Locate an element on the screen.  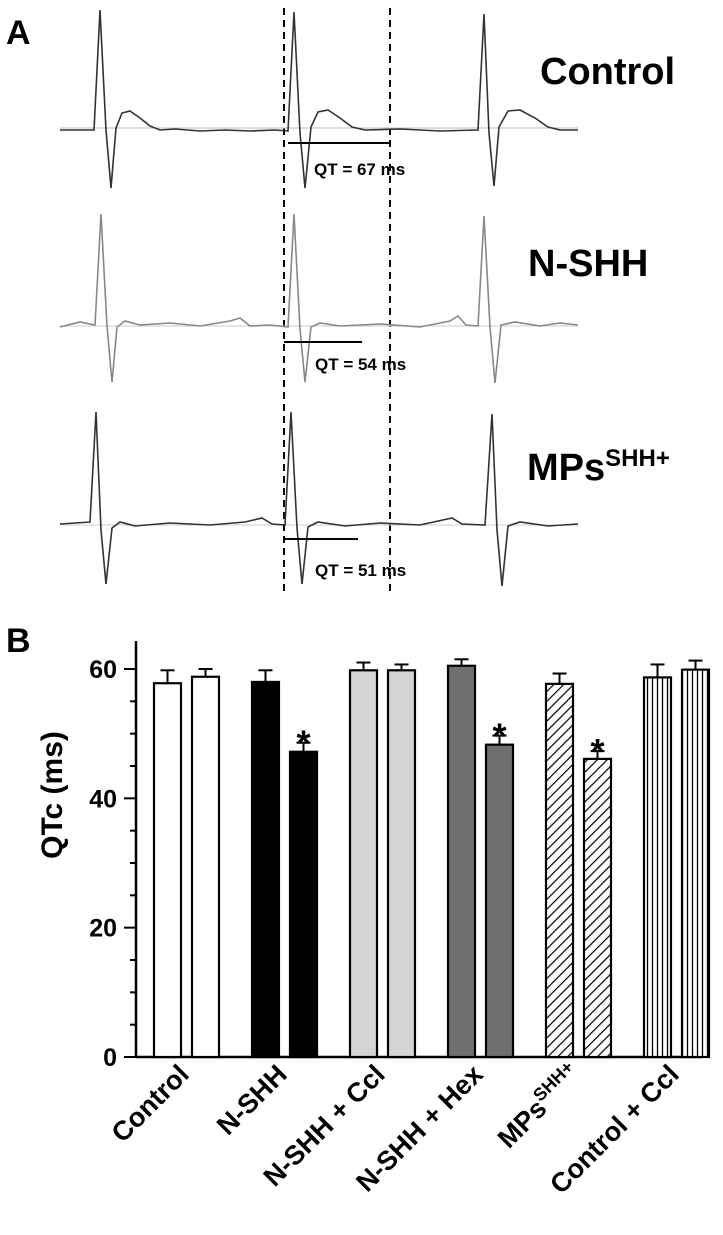
trace-mps-ecg is located at coordinates (319, 499).